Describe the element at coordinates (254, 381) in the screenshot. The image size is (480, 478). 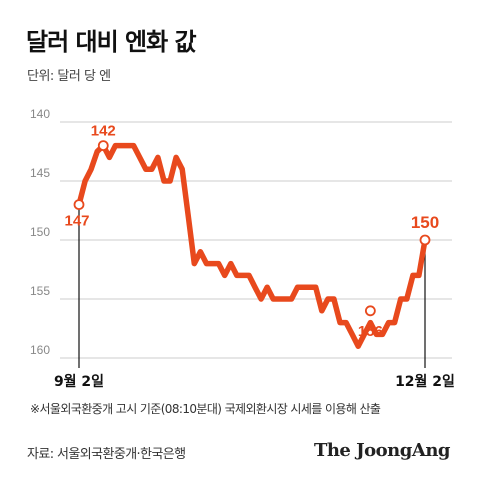
I see `x-axis-labels: 9월 2일 12월 2일` at that location.